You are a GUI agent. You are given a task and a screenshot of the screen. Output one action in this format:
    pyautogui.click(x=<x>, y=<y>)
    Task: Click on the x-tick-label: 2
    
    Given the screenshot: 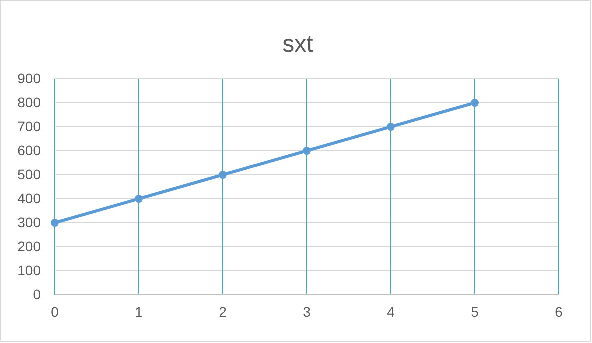 What is the action you would take?
    pyautogui.click(x=223, y=312)
    